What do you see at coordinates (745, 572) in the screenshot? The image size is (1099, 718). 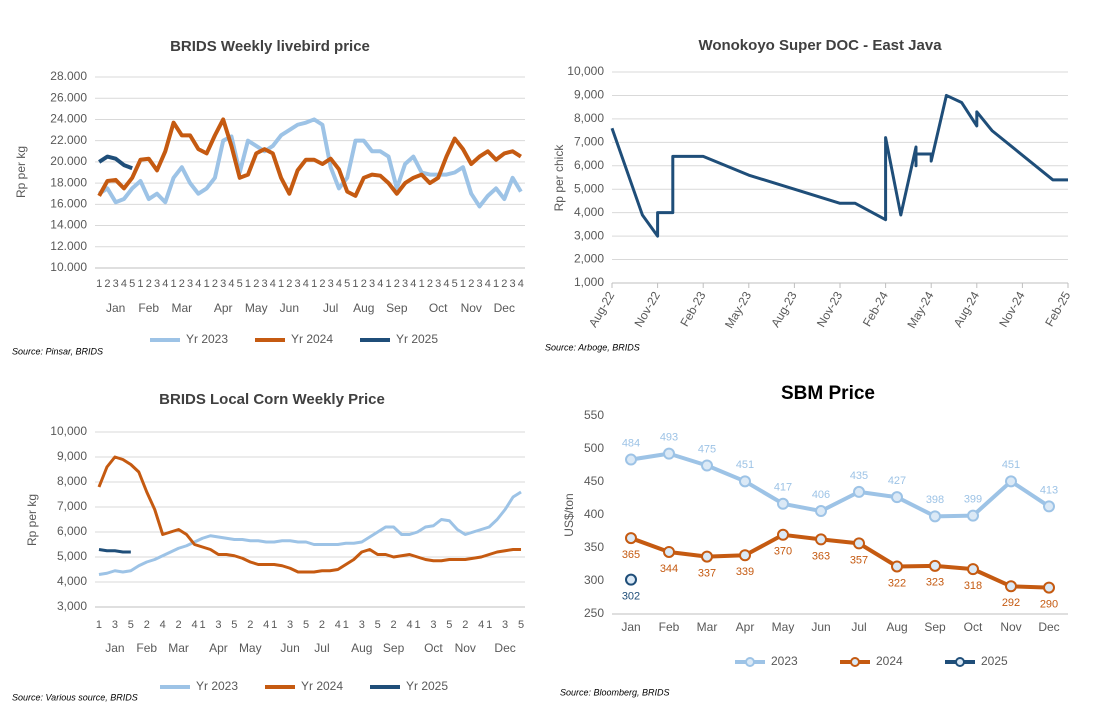 I see `data-label: 339` at bounding box center [745, 572].